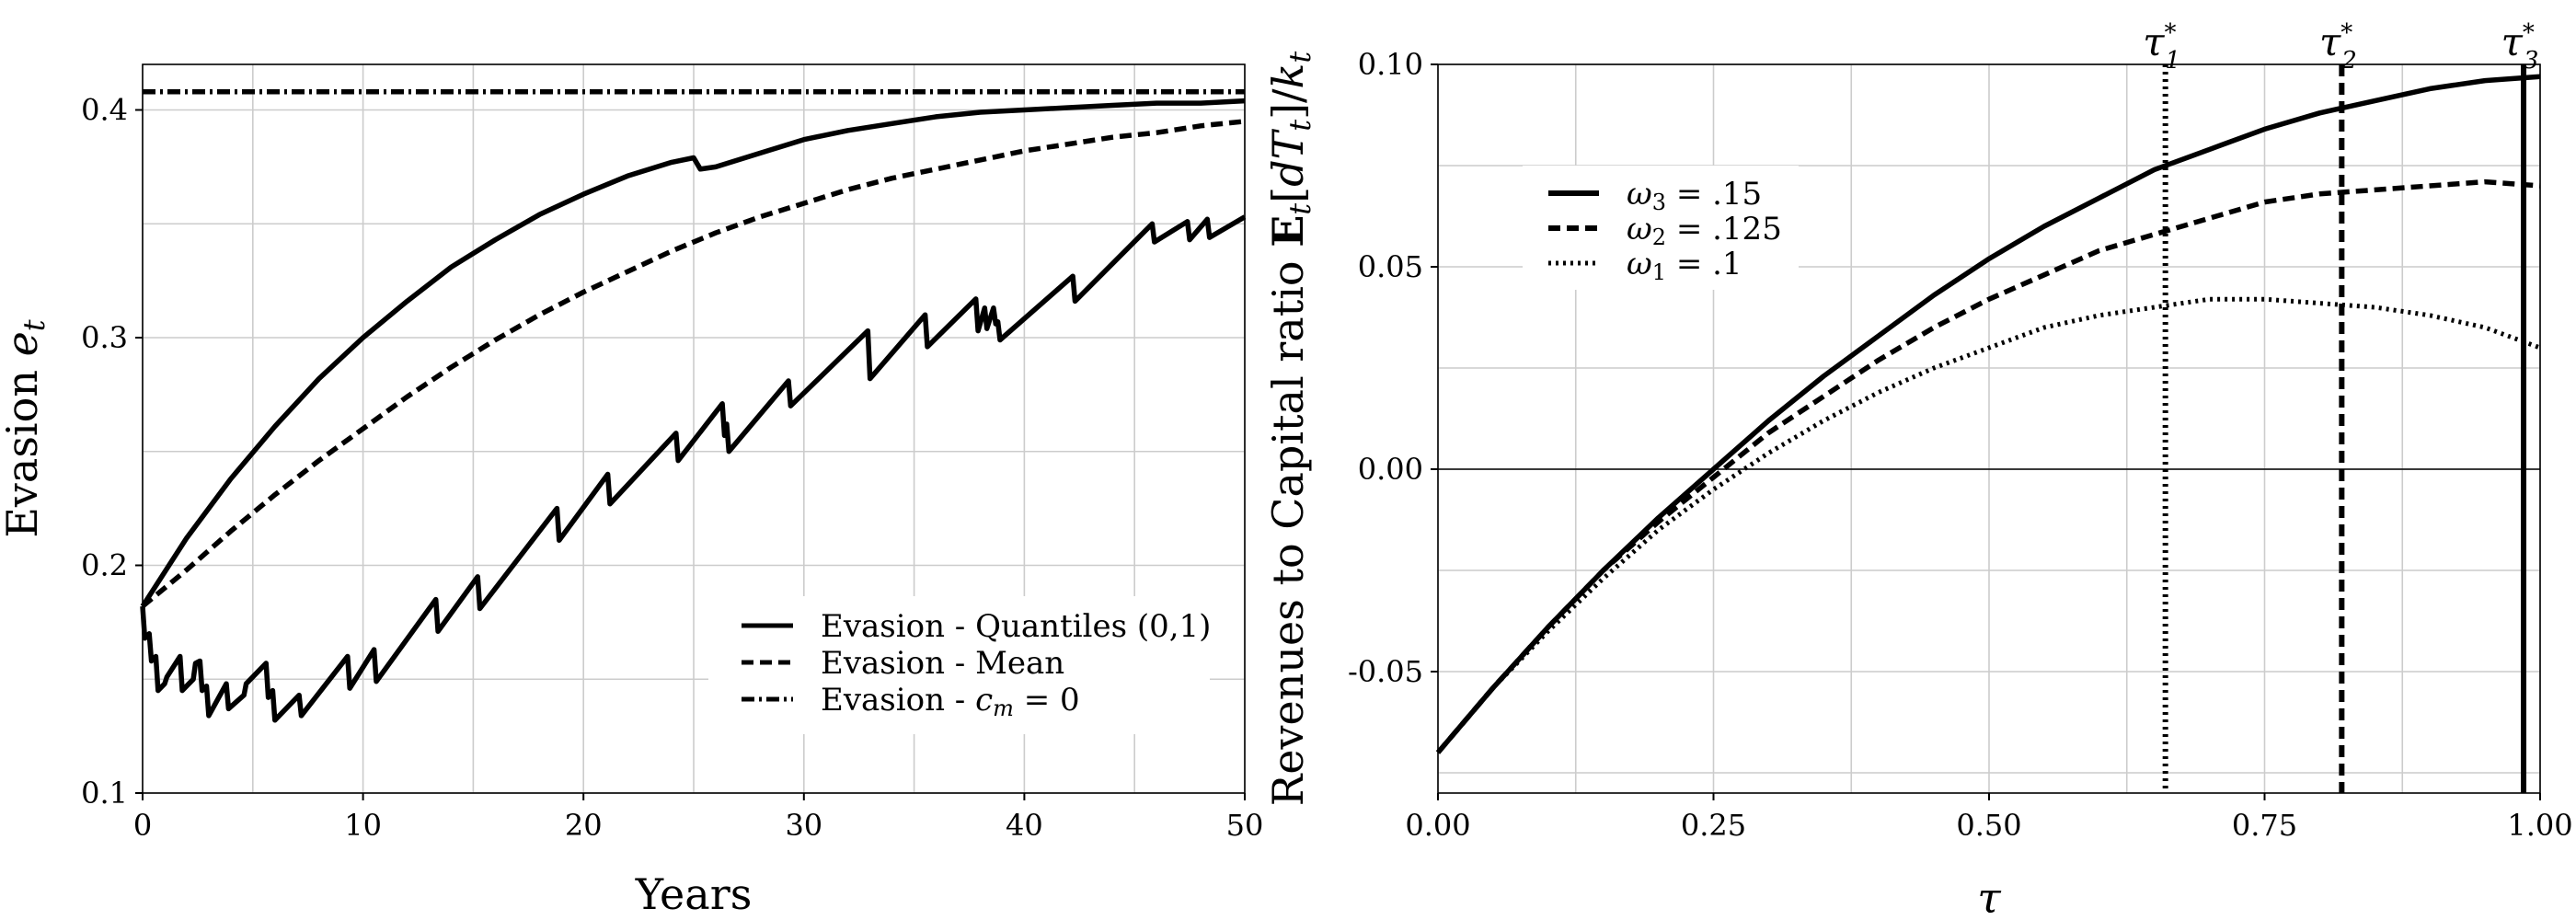 The height and width of the screenshot is (920, 2576). I want to click on legend-label-omega3: ω3 = .15, so click(1694, 195).